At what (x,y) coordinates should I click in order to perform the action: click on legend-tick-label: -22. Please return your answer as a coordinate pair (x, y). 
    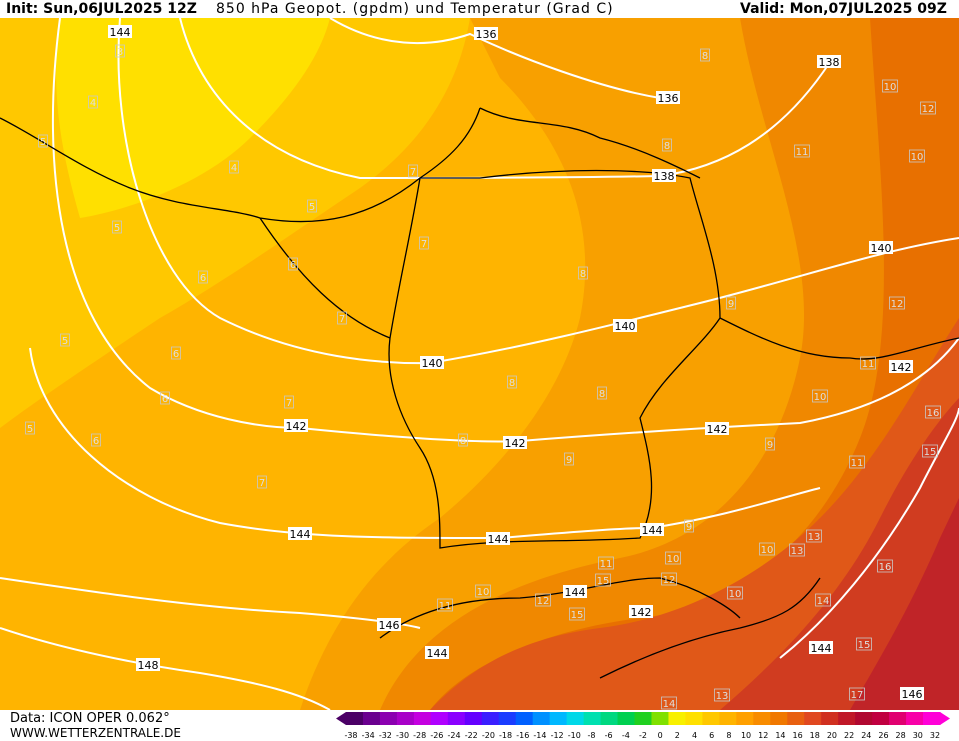
    Looking at the image, I should click on (471, 735).